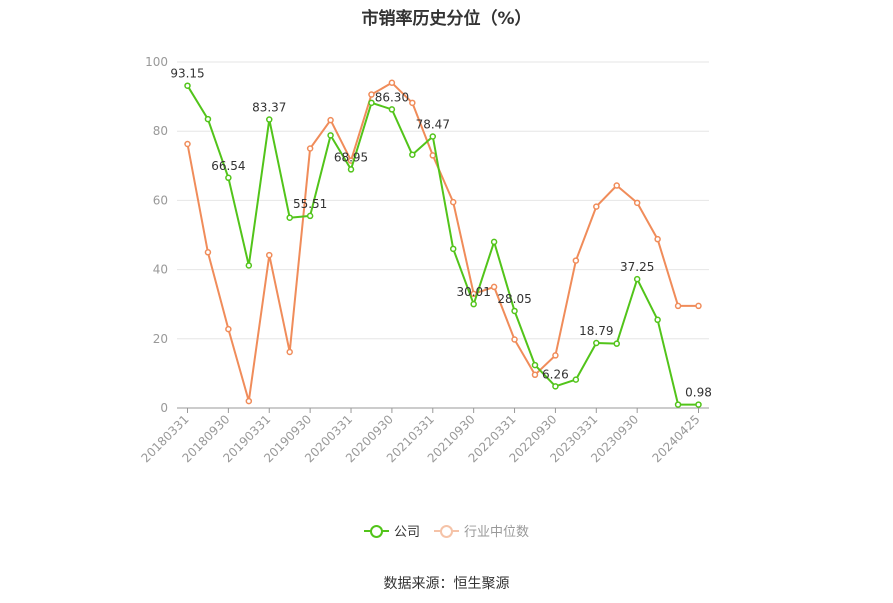  Describe the element at coordinates (392, 97) in the screenshot. I see `data-label: 86.30` at that location.